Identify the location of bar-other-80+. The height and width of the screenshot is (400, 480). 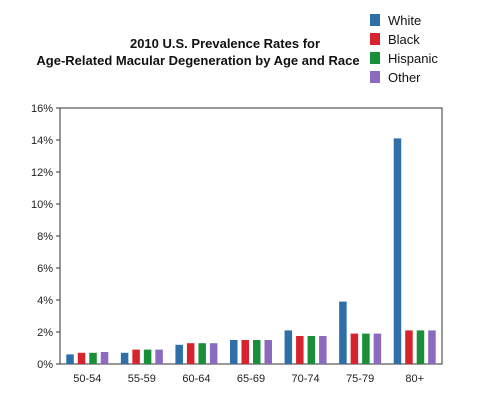
(432, 347).